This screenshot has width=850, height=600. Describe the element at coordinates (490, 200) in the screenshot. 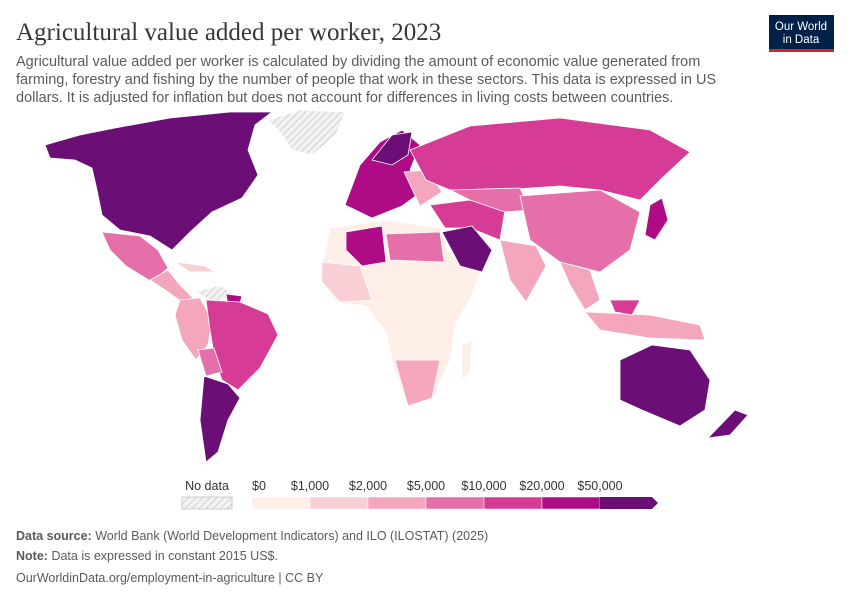

I see `central-asia` at that location.